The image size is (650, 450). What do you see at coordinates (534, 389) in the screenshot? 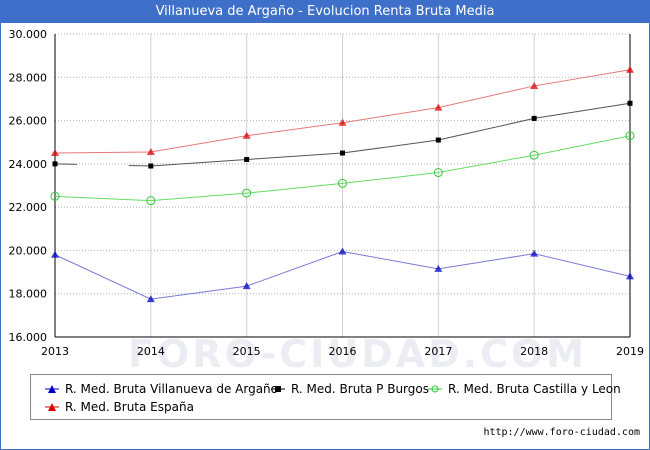
I see `legend-label-castilla: R. Med. Bruta Castilla y Leon` at bounding box center [534, 389].